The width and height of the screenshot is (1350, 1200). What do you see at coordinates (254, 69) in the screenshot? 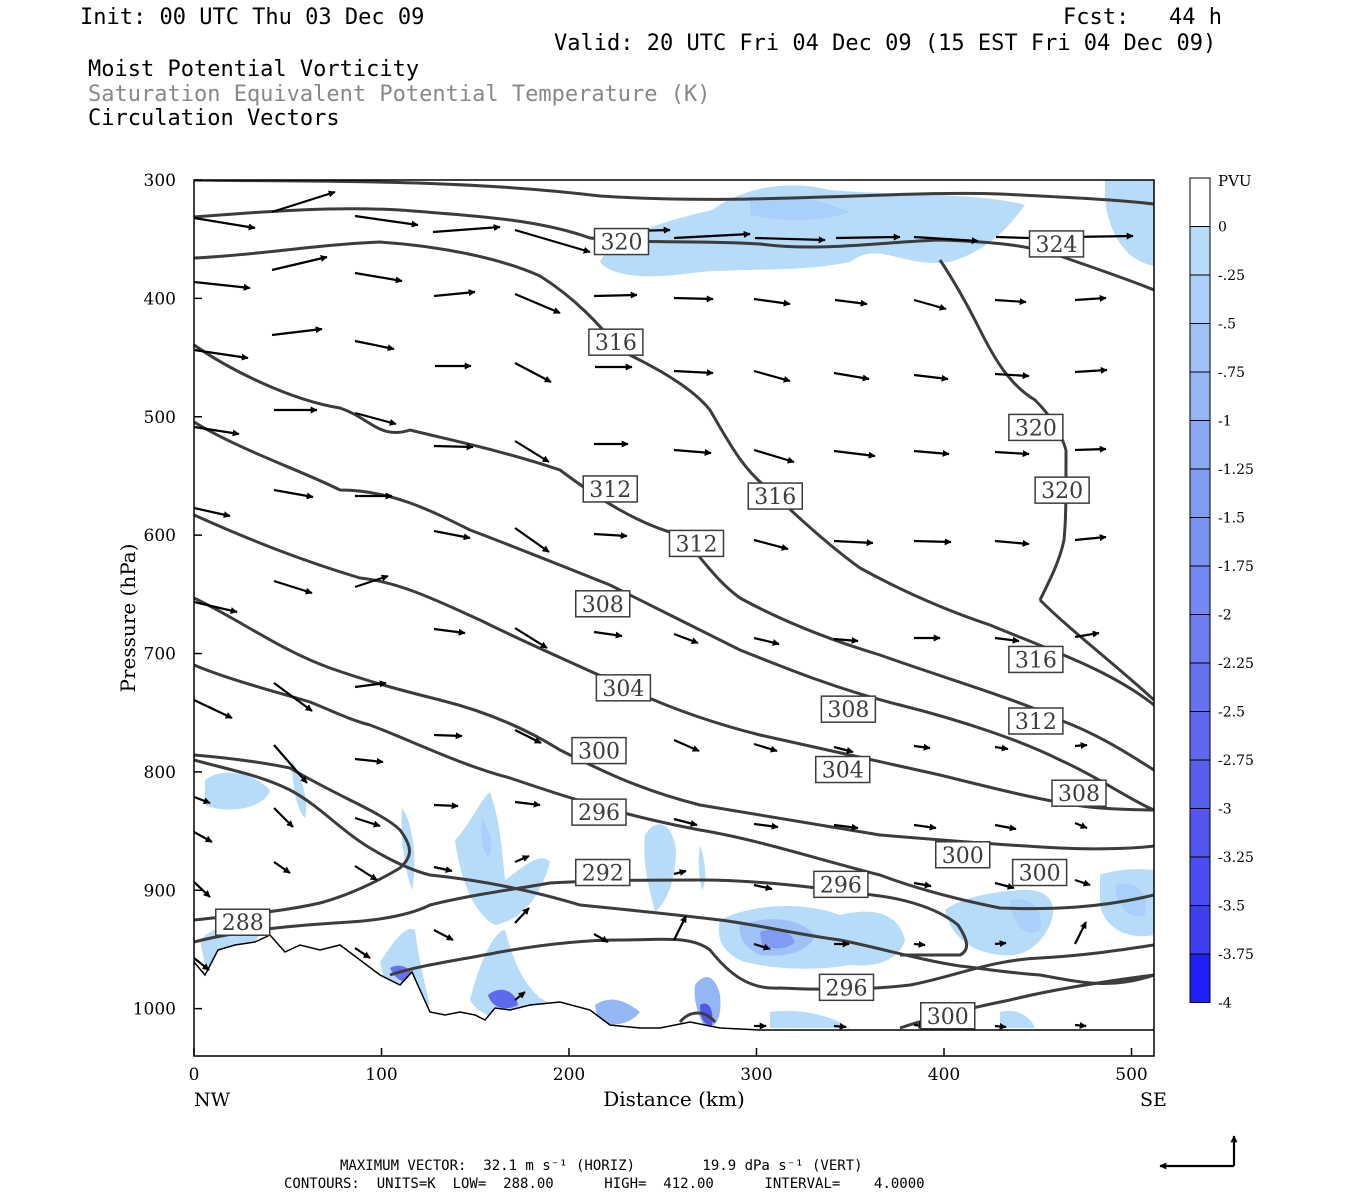
I see `field-title-pv: Moist Potential Vorticity` at bounding box center [254, 69].